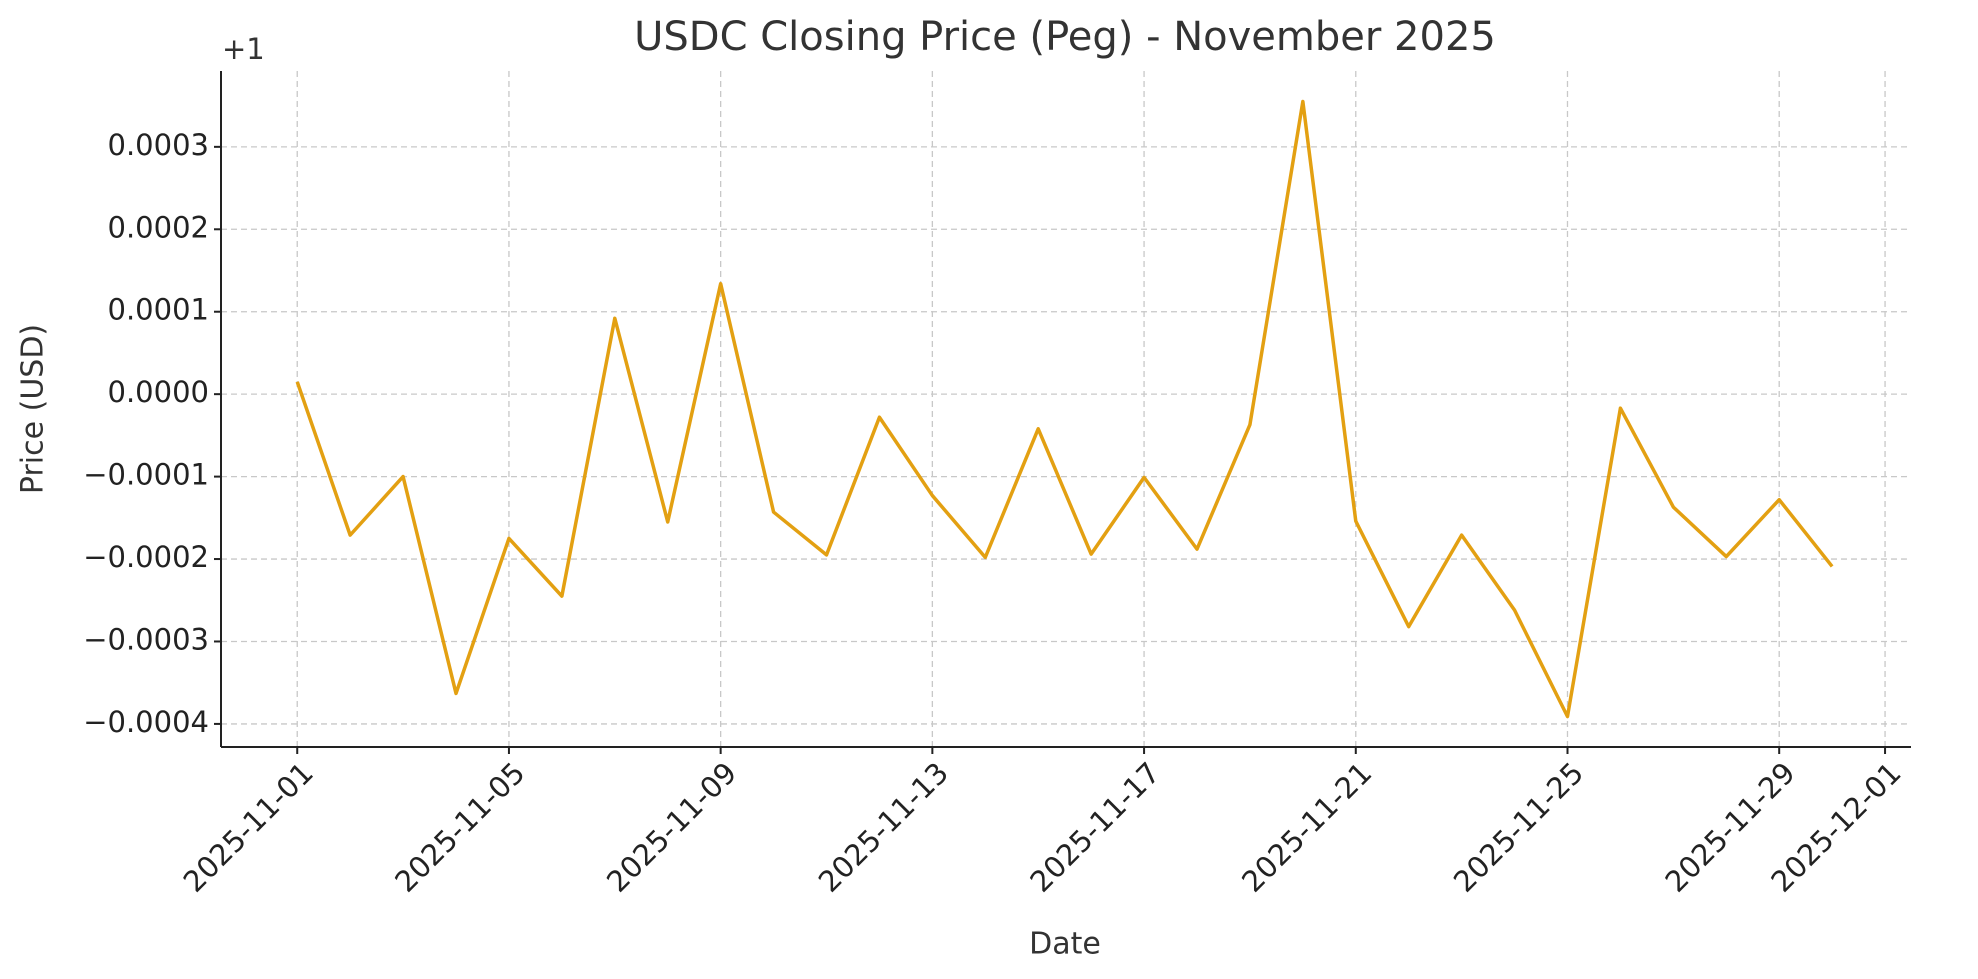 The image size is (1978, 979). I want to click on y-tick-label: −0.0002, so click(146, 557).